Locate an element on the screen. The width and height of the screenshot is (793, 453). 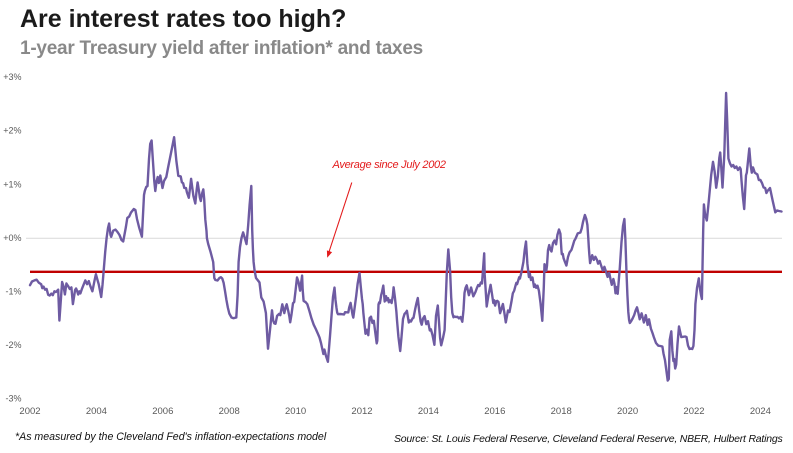
svg-text: 2008 is located at coordinates (229, 411).